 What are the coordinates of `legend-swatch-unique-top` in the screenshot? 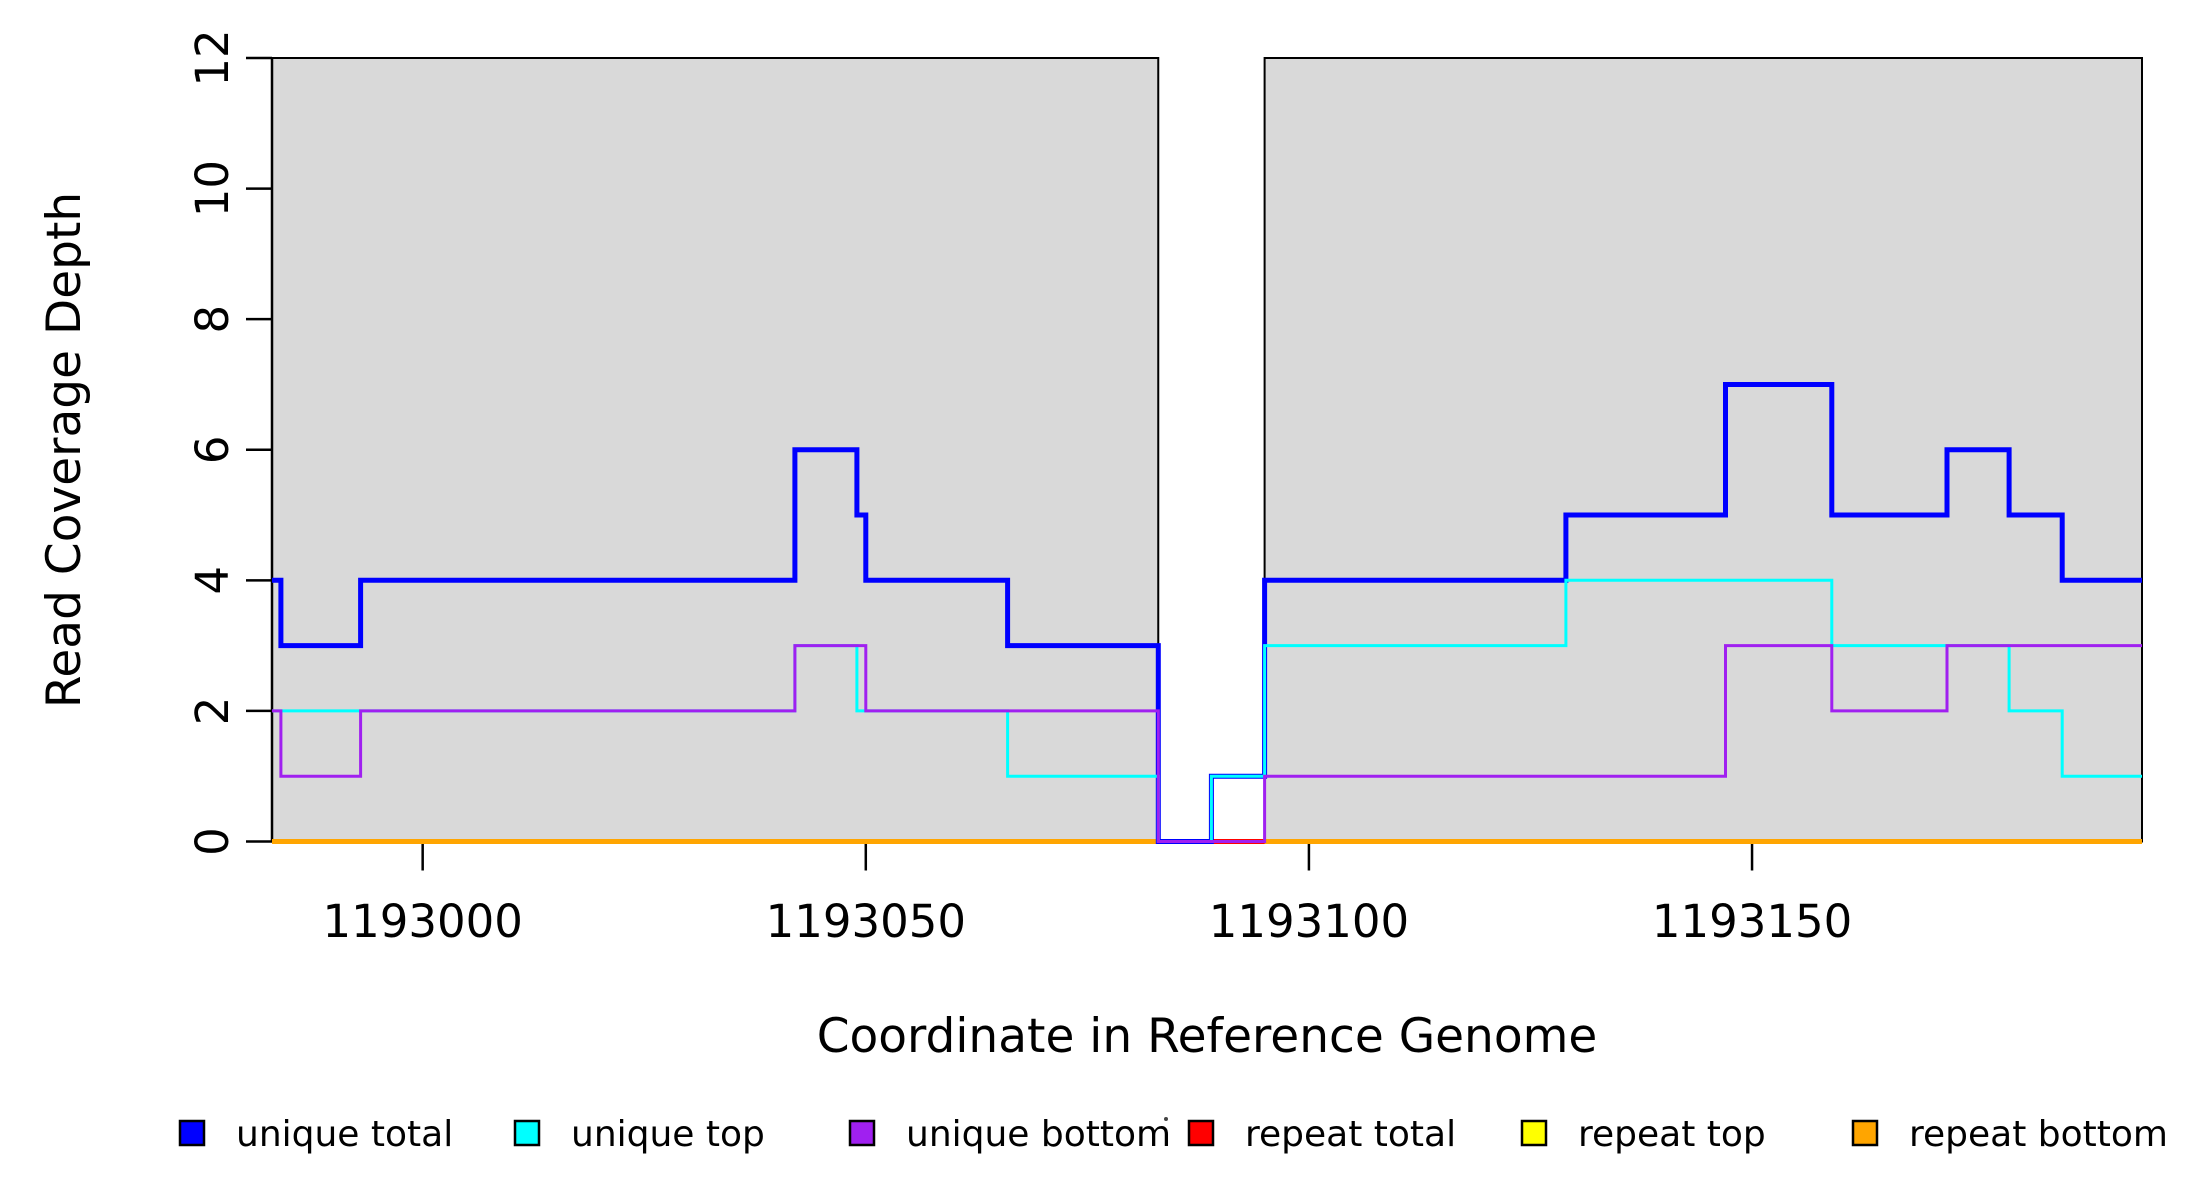 It's located at (527, 1133).